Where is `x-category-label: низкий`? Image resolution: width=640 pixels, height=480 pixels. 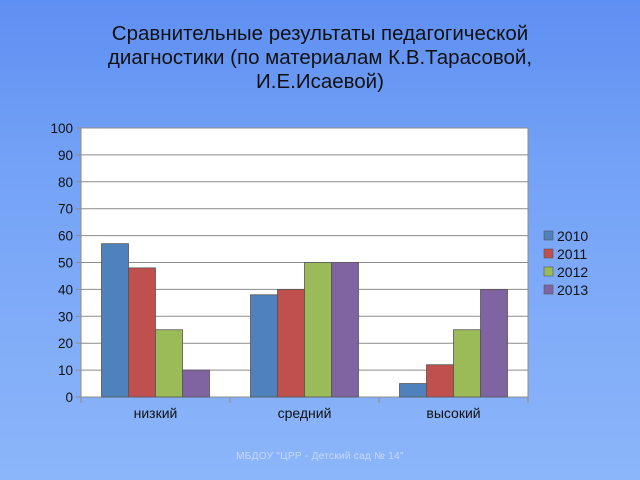 x-category-label: низкий is located at coordinates (156, 413).